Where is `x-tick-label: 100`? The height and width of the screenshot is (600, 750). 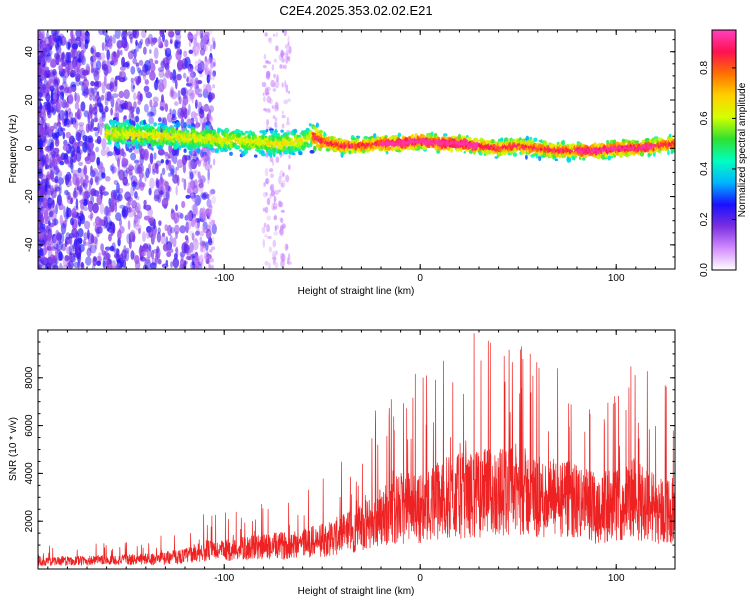 x-tick-label: 100 is located at coordinates (616, 278).